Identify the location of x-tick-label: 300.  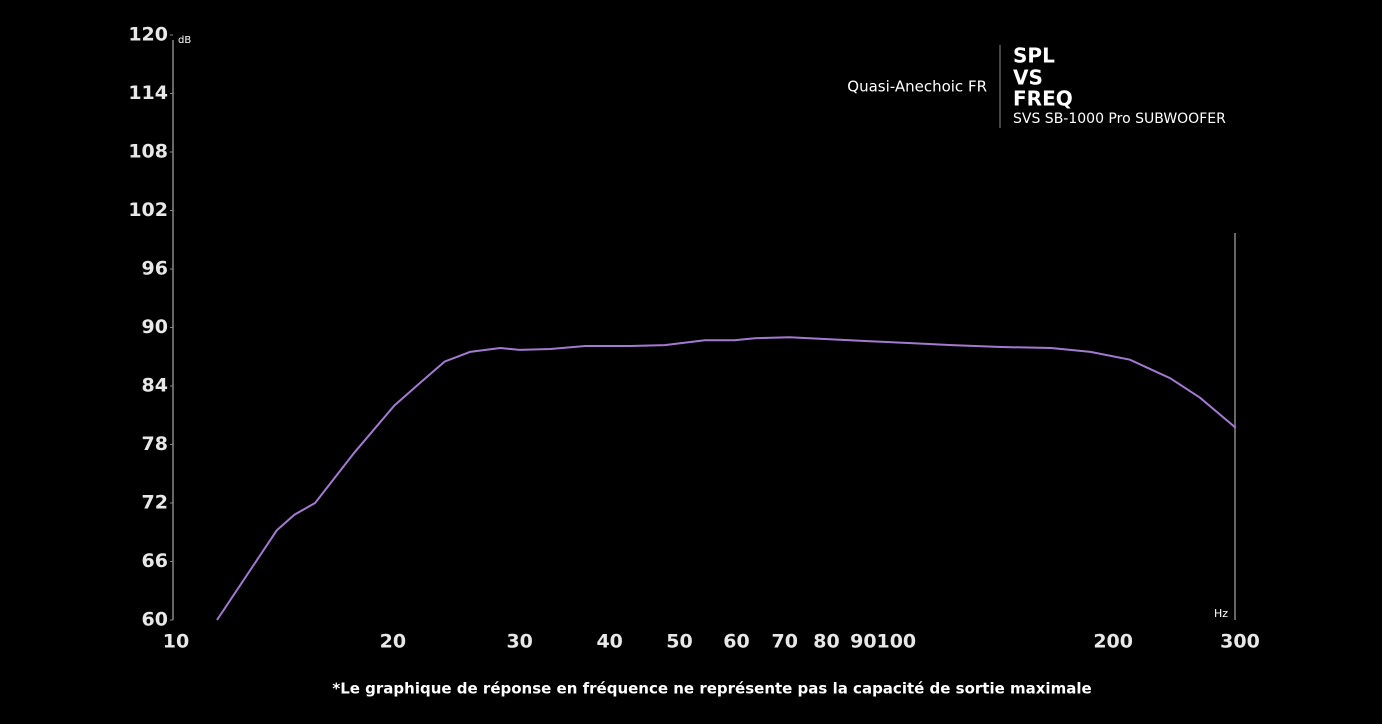
(1240, 642).